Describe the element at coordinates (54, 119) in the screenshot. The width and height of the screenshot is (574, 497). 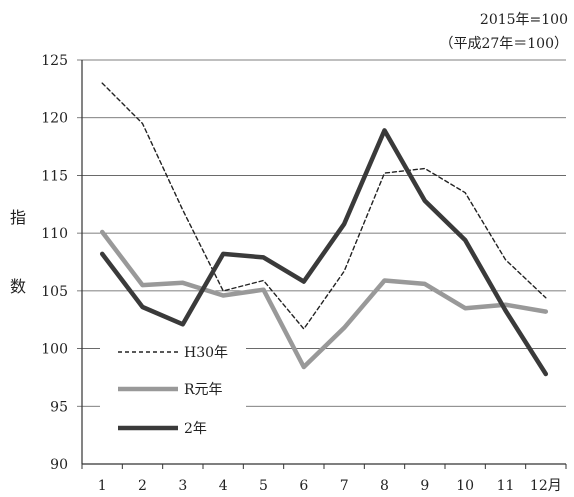
I see `y-tick-label-120: 120` at that location.